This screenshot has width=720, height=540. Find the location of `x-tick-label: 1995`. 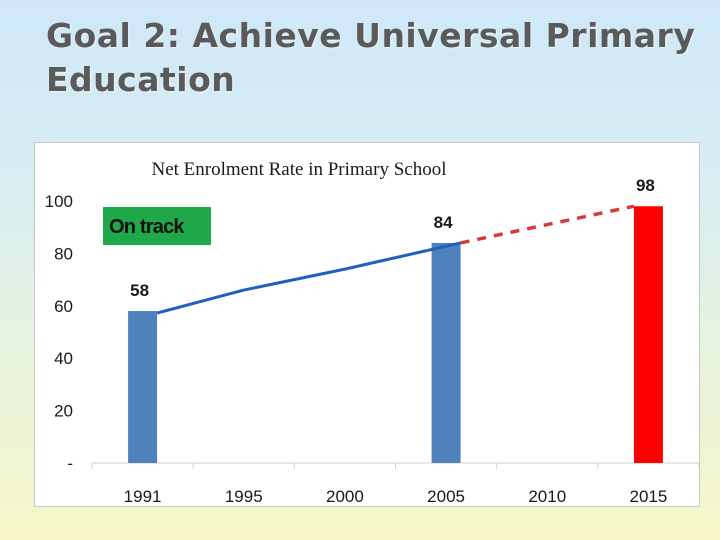

x-tick-label: 1995 is located at coordinates (244, 496).